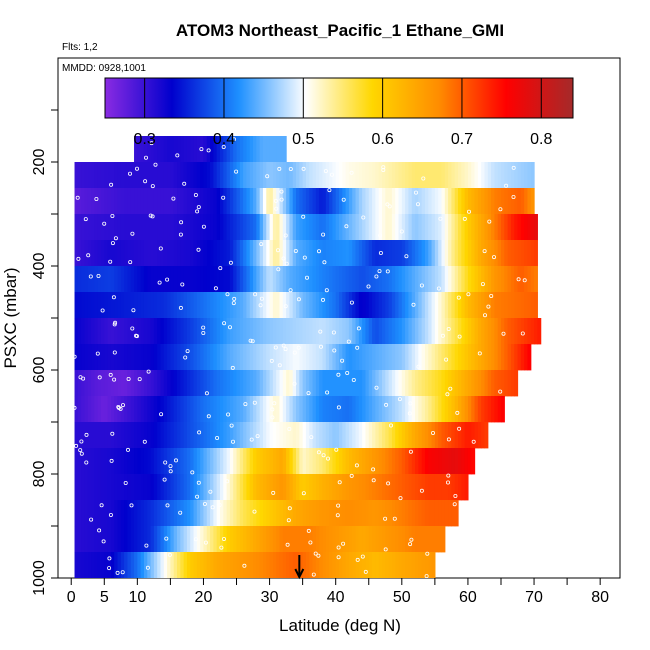 Image resolution: width=650 pixels, height=650 pixels. I want to click on x-axis: 0 5 10 20 30 40 50 60 70 80, so click(338, 592).